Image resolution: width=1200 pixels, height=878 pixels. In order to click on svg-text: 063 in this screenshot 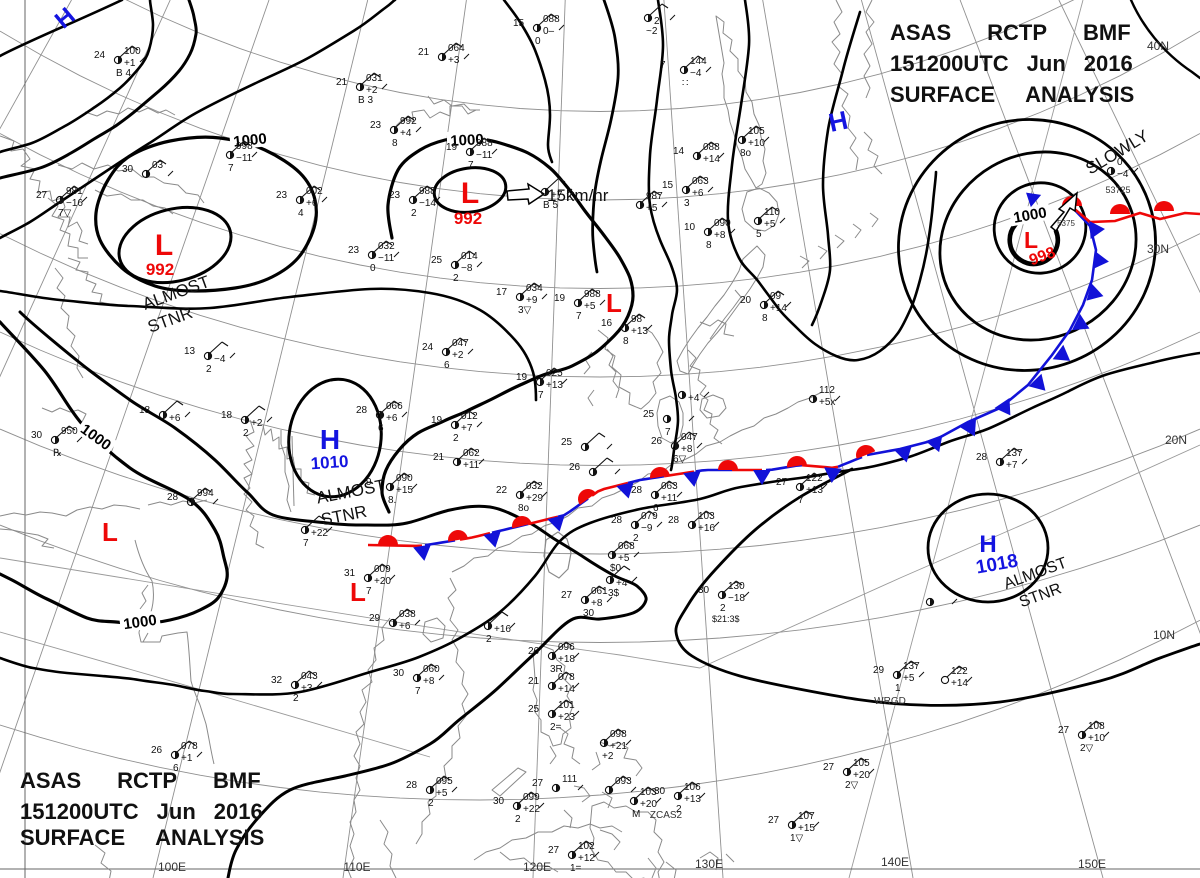, I will do `click(700, 181)`.